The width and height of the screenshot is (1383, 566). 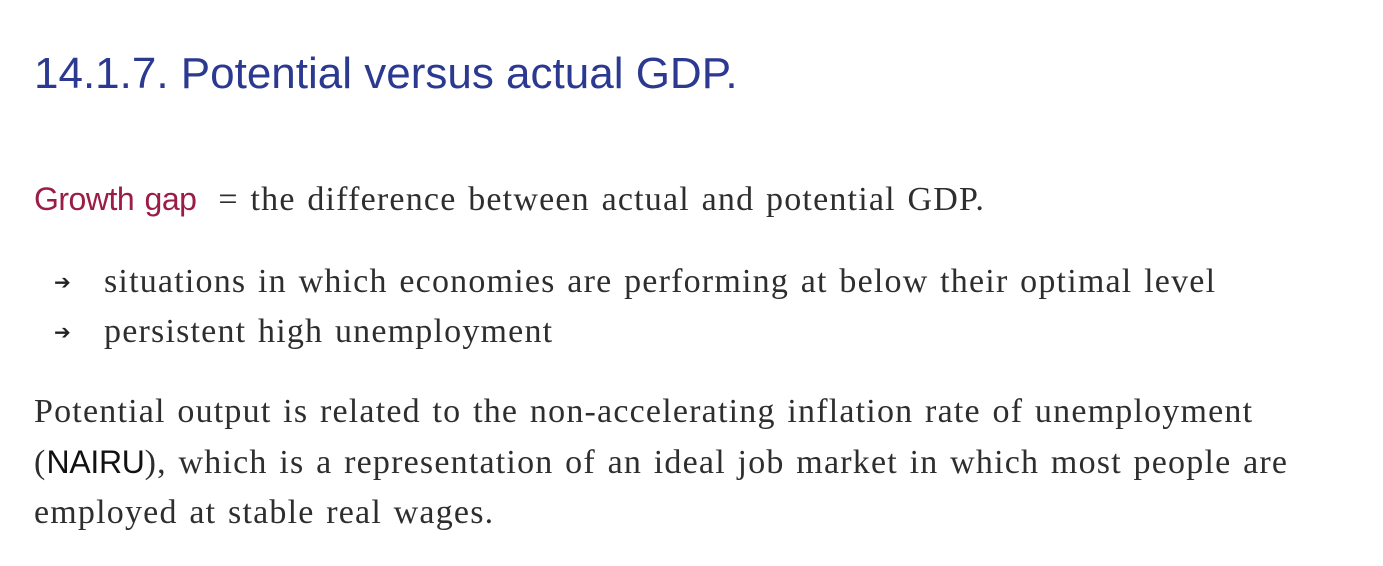 I want to click on slide-title: 14.1.7. Potential versus actual GDP., so click(x=386, y=73).